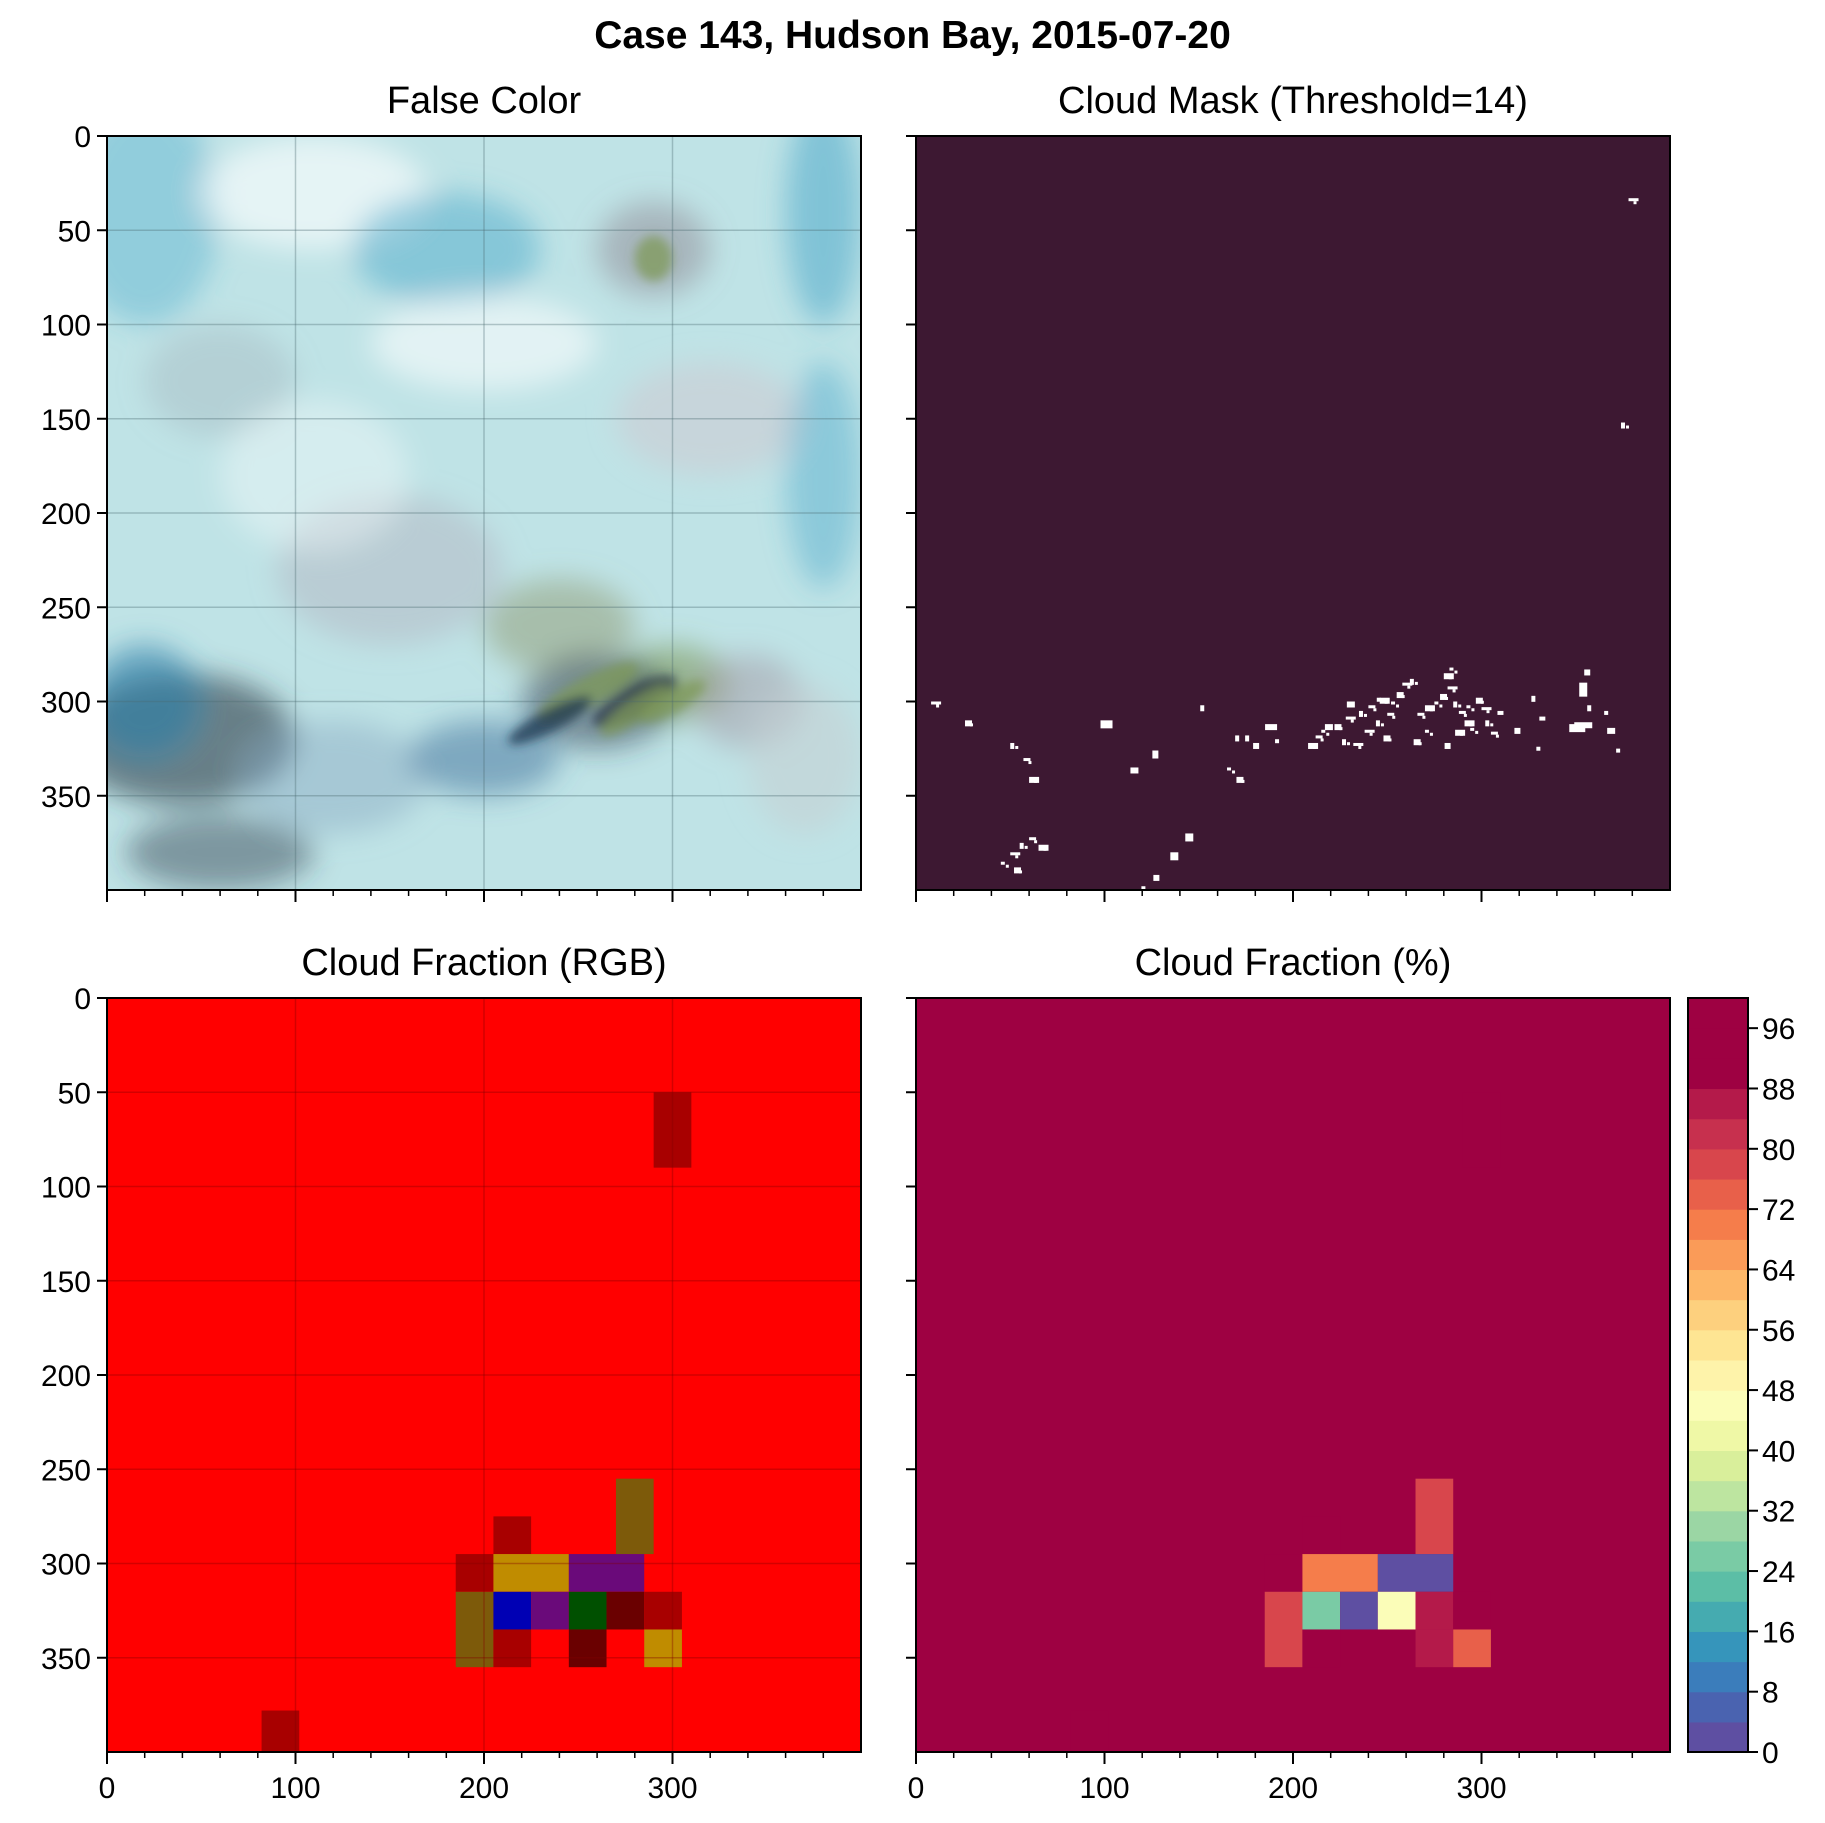  I want to click on colorbar-tick-label: 16, so click(1778, 1632).